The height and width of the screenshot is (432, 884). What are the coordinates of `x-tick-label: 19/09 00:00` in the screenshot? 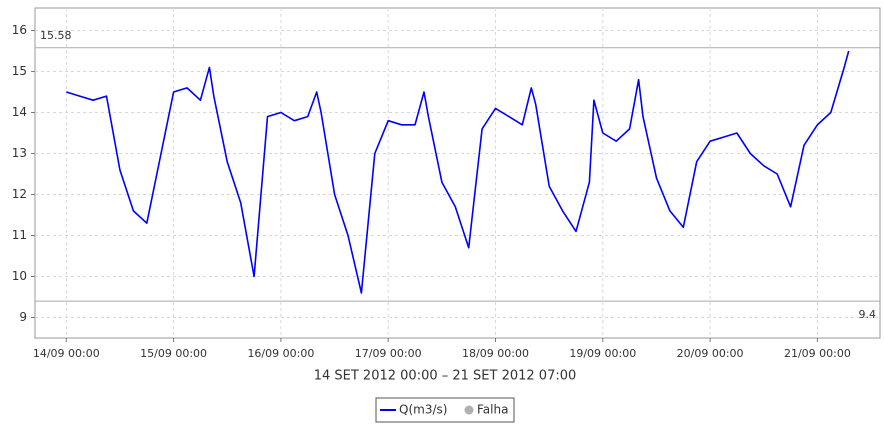 It's located at (602, 353).